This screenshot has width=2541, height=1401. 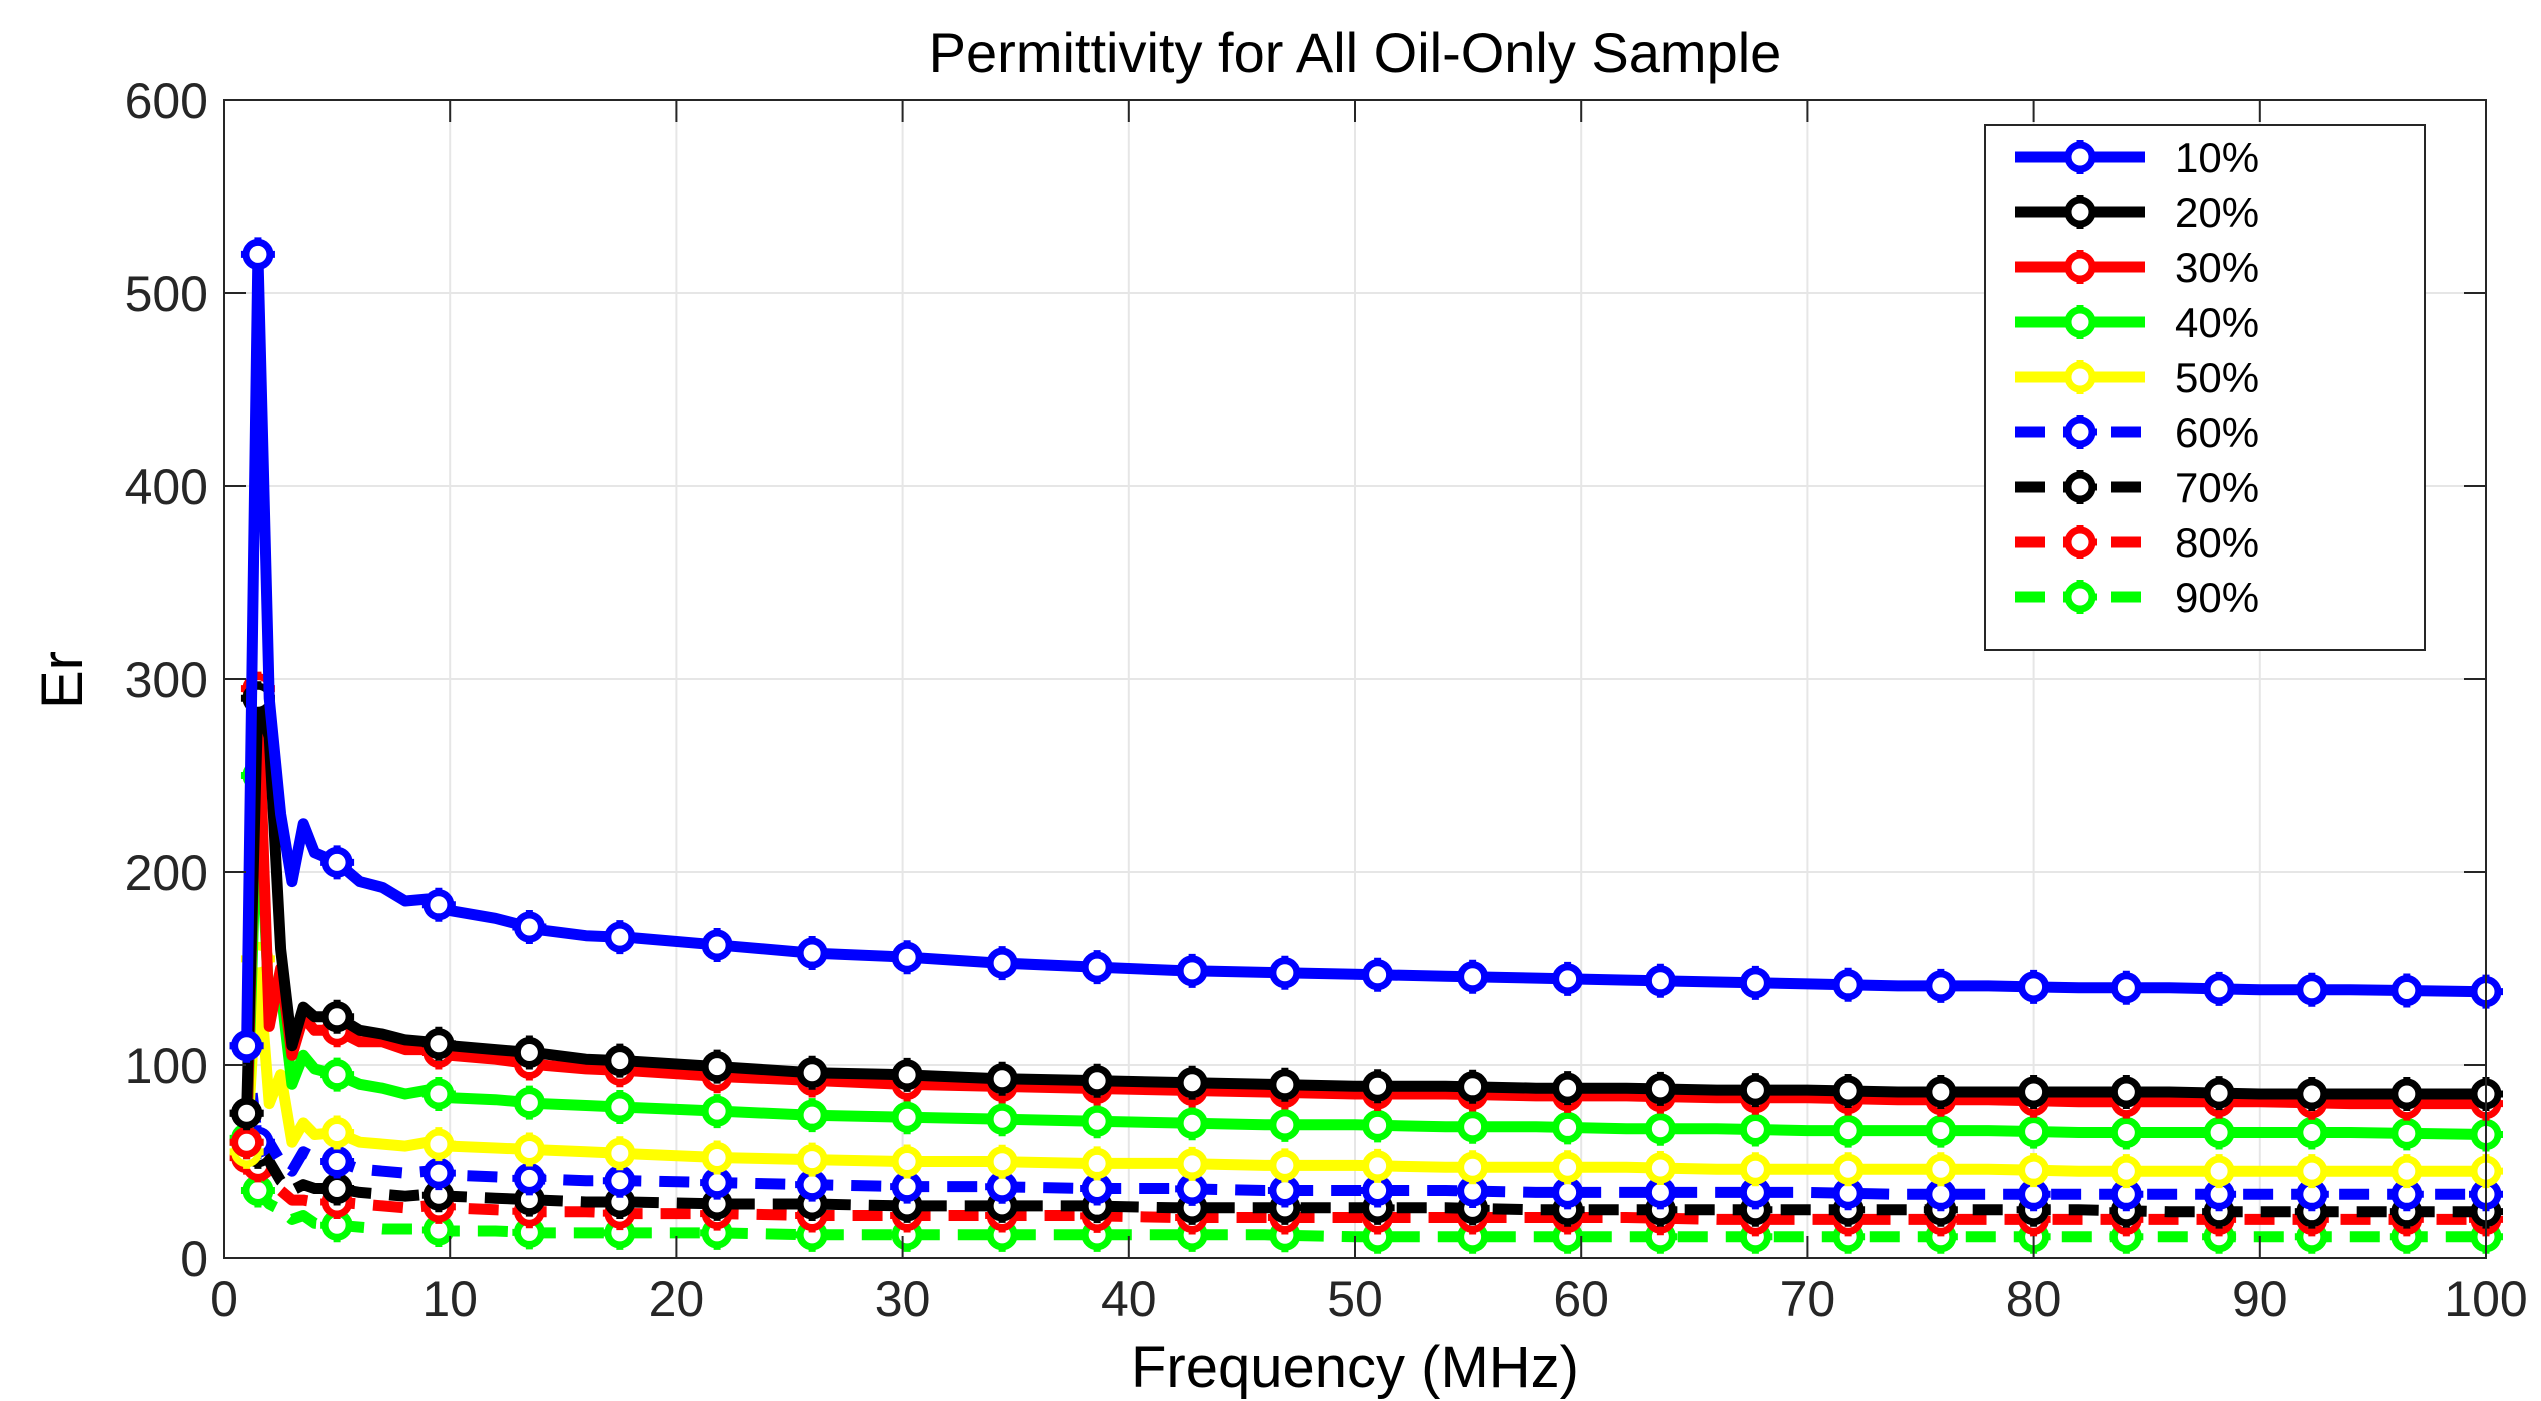 I want to click on y-tick-label: 100, so click(x=166, y=1066).